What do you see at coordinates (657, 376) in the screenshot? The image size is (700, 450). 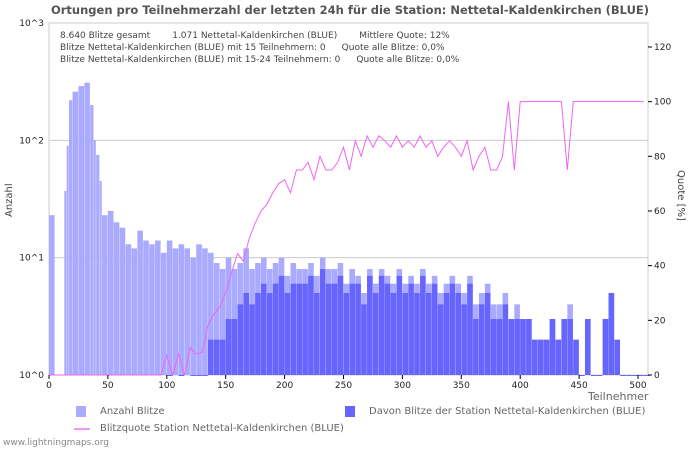 I see `y2-tick-label: 0` at bounding box center [657, 376].